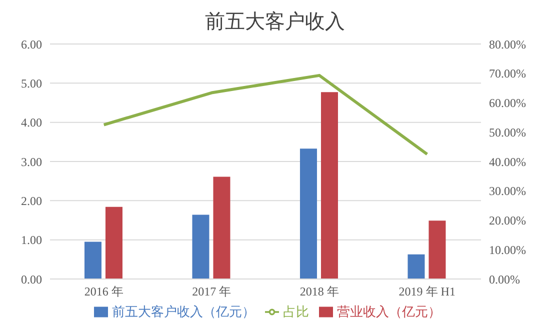  What do you see at coordinates (507, 73) in the screenshot?
I see `y2-tick-label: 70.00%` at bounding box center [507, 73].